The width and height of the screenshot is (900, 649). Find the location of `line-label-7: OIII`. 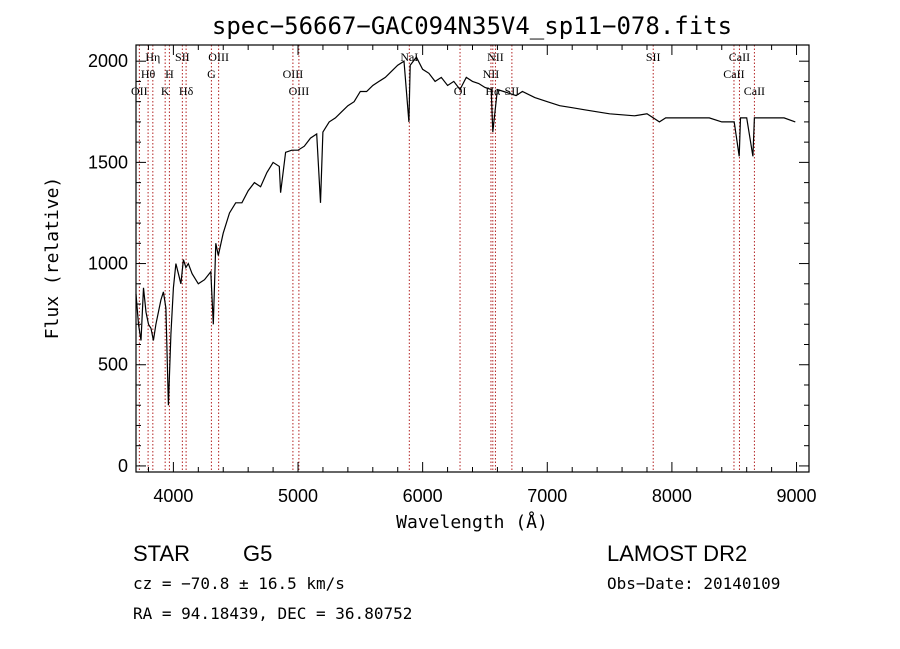

line-label-7: OIII is located at coordinates (218, 57).